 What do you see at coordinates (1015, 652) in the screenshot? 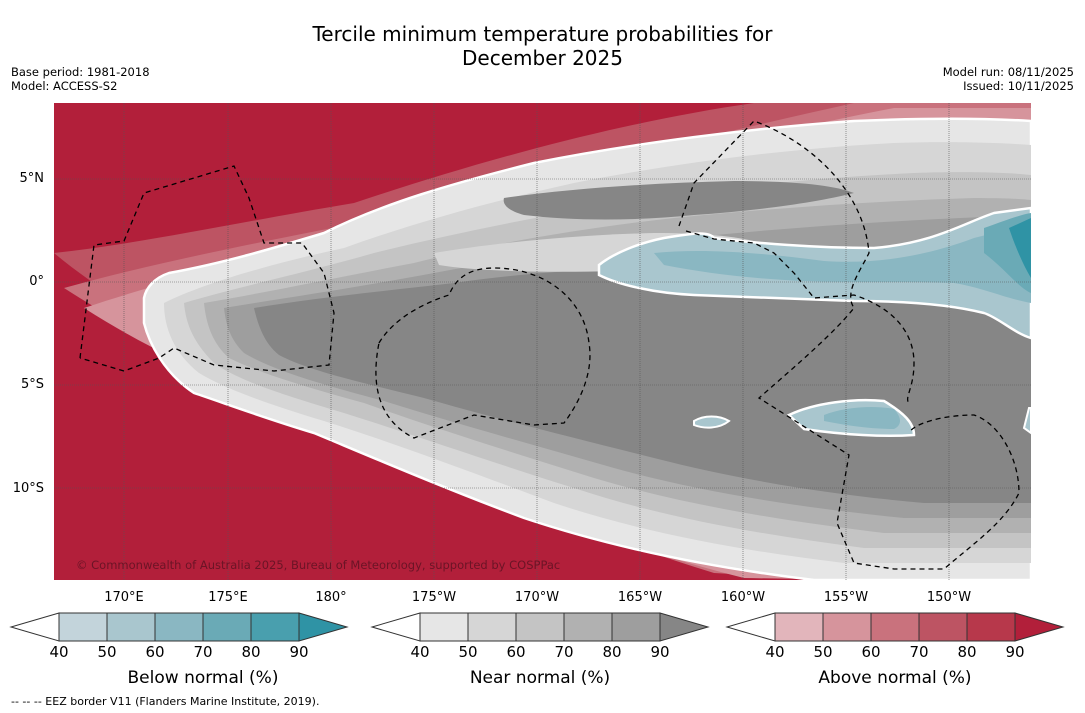
I see `above-tick-90: 90` at bounding box center [1015, 652].